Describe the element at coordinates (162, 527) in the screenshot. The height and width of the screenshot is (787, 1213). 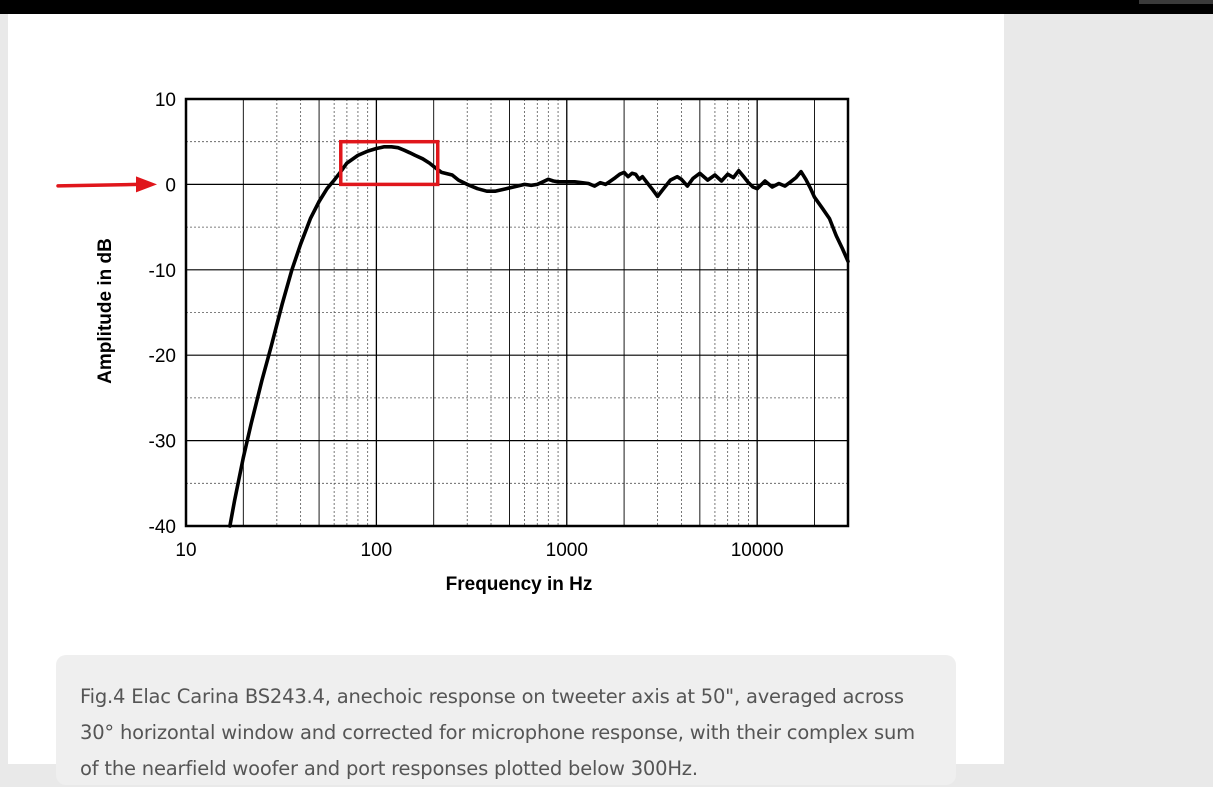
I see `y-tick-label: -40` at that location.